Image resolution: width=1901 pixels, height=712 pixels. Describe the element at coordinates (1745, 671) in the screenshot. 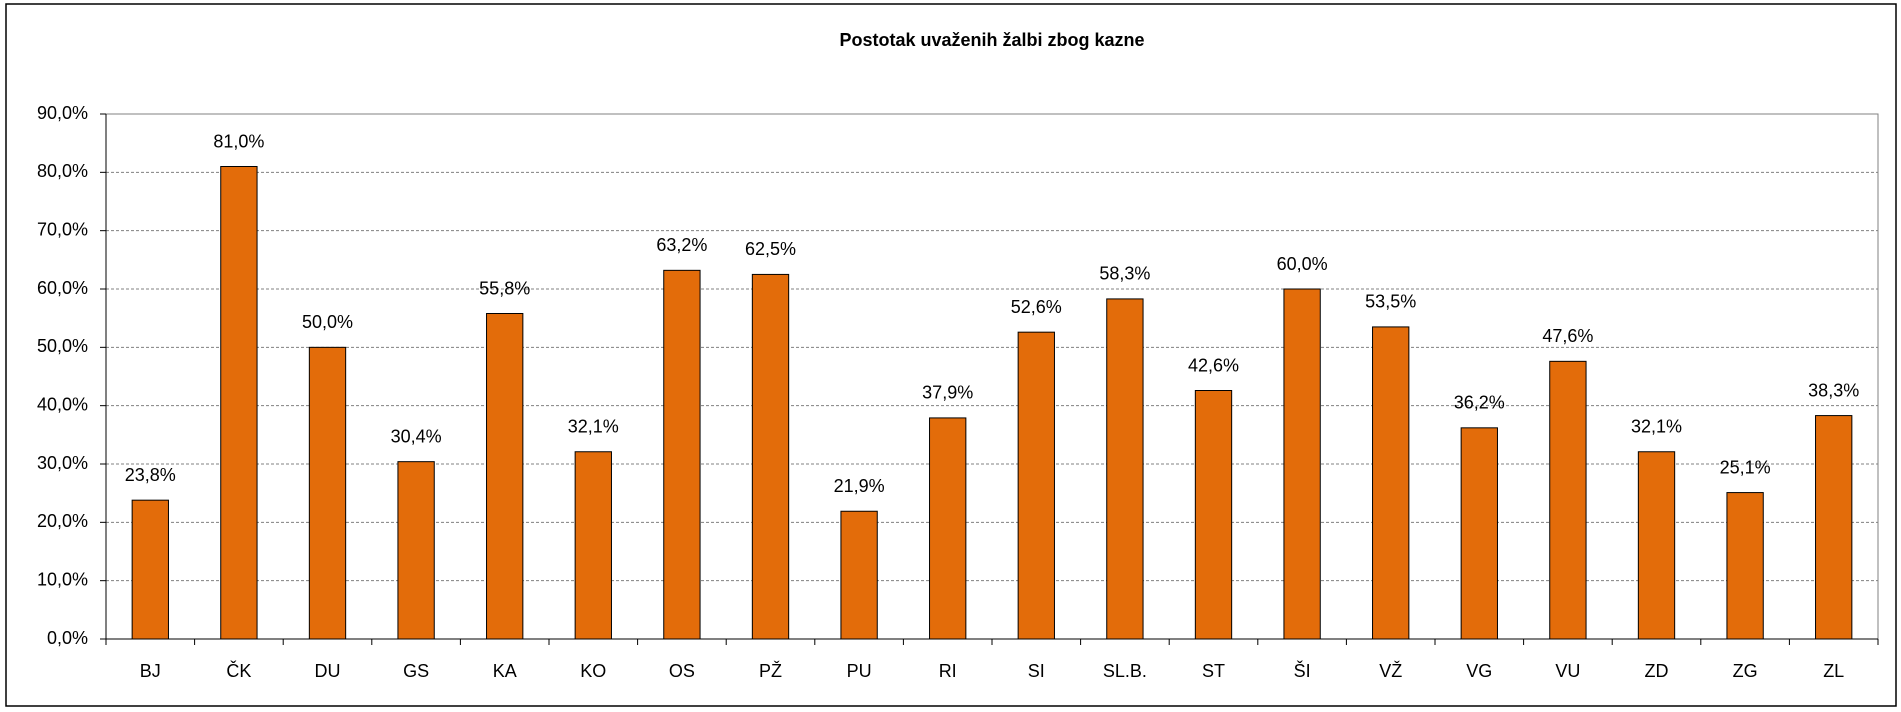

I see `x-tick-label: ZG` at that location.